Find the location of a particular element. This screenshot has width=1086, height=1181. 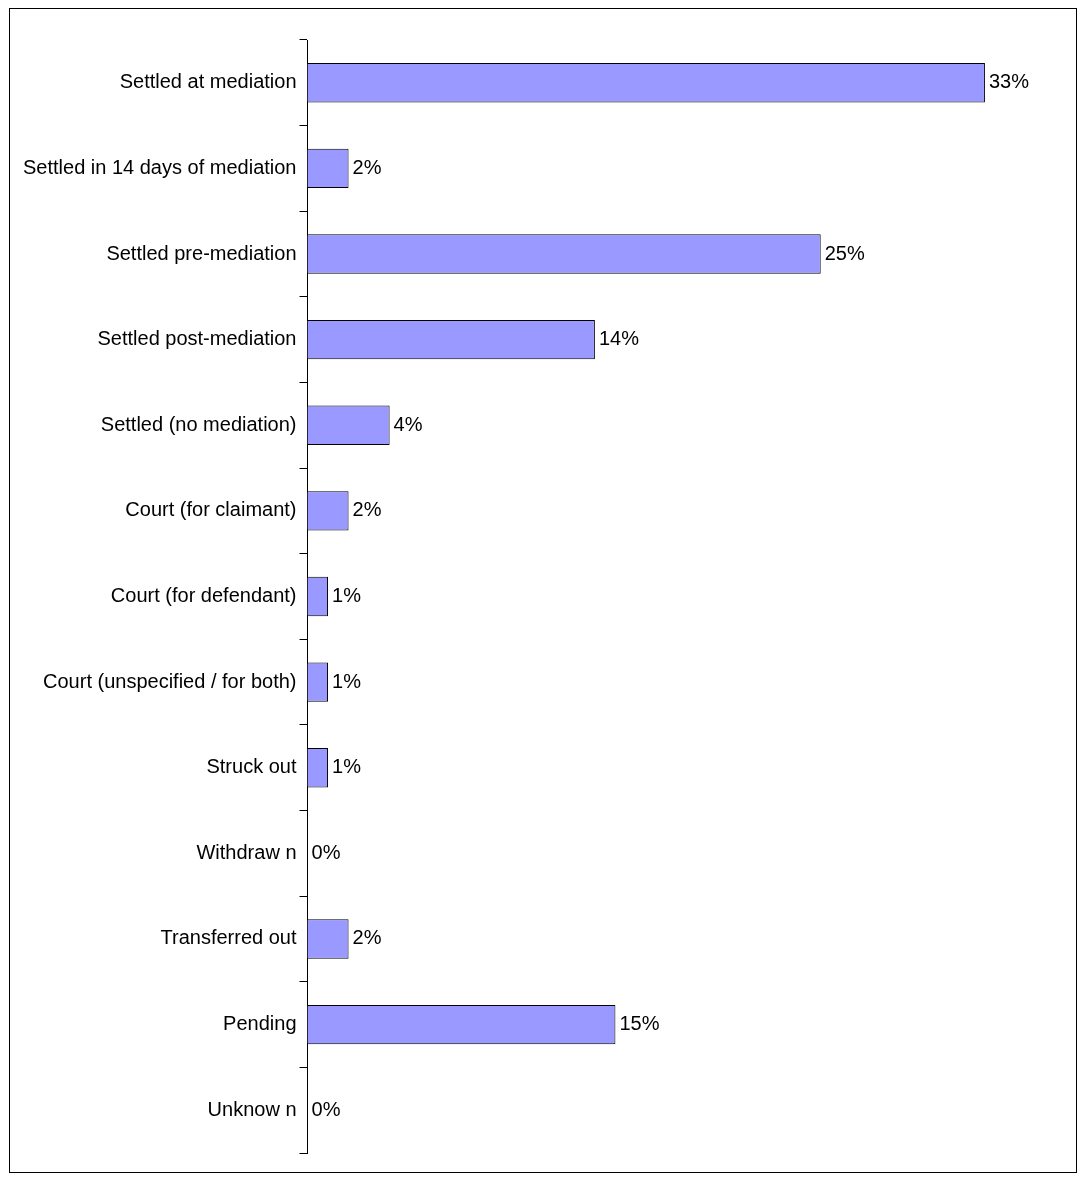

data-label: 4% is located at coordinates (408, 423).